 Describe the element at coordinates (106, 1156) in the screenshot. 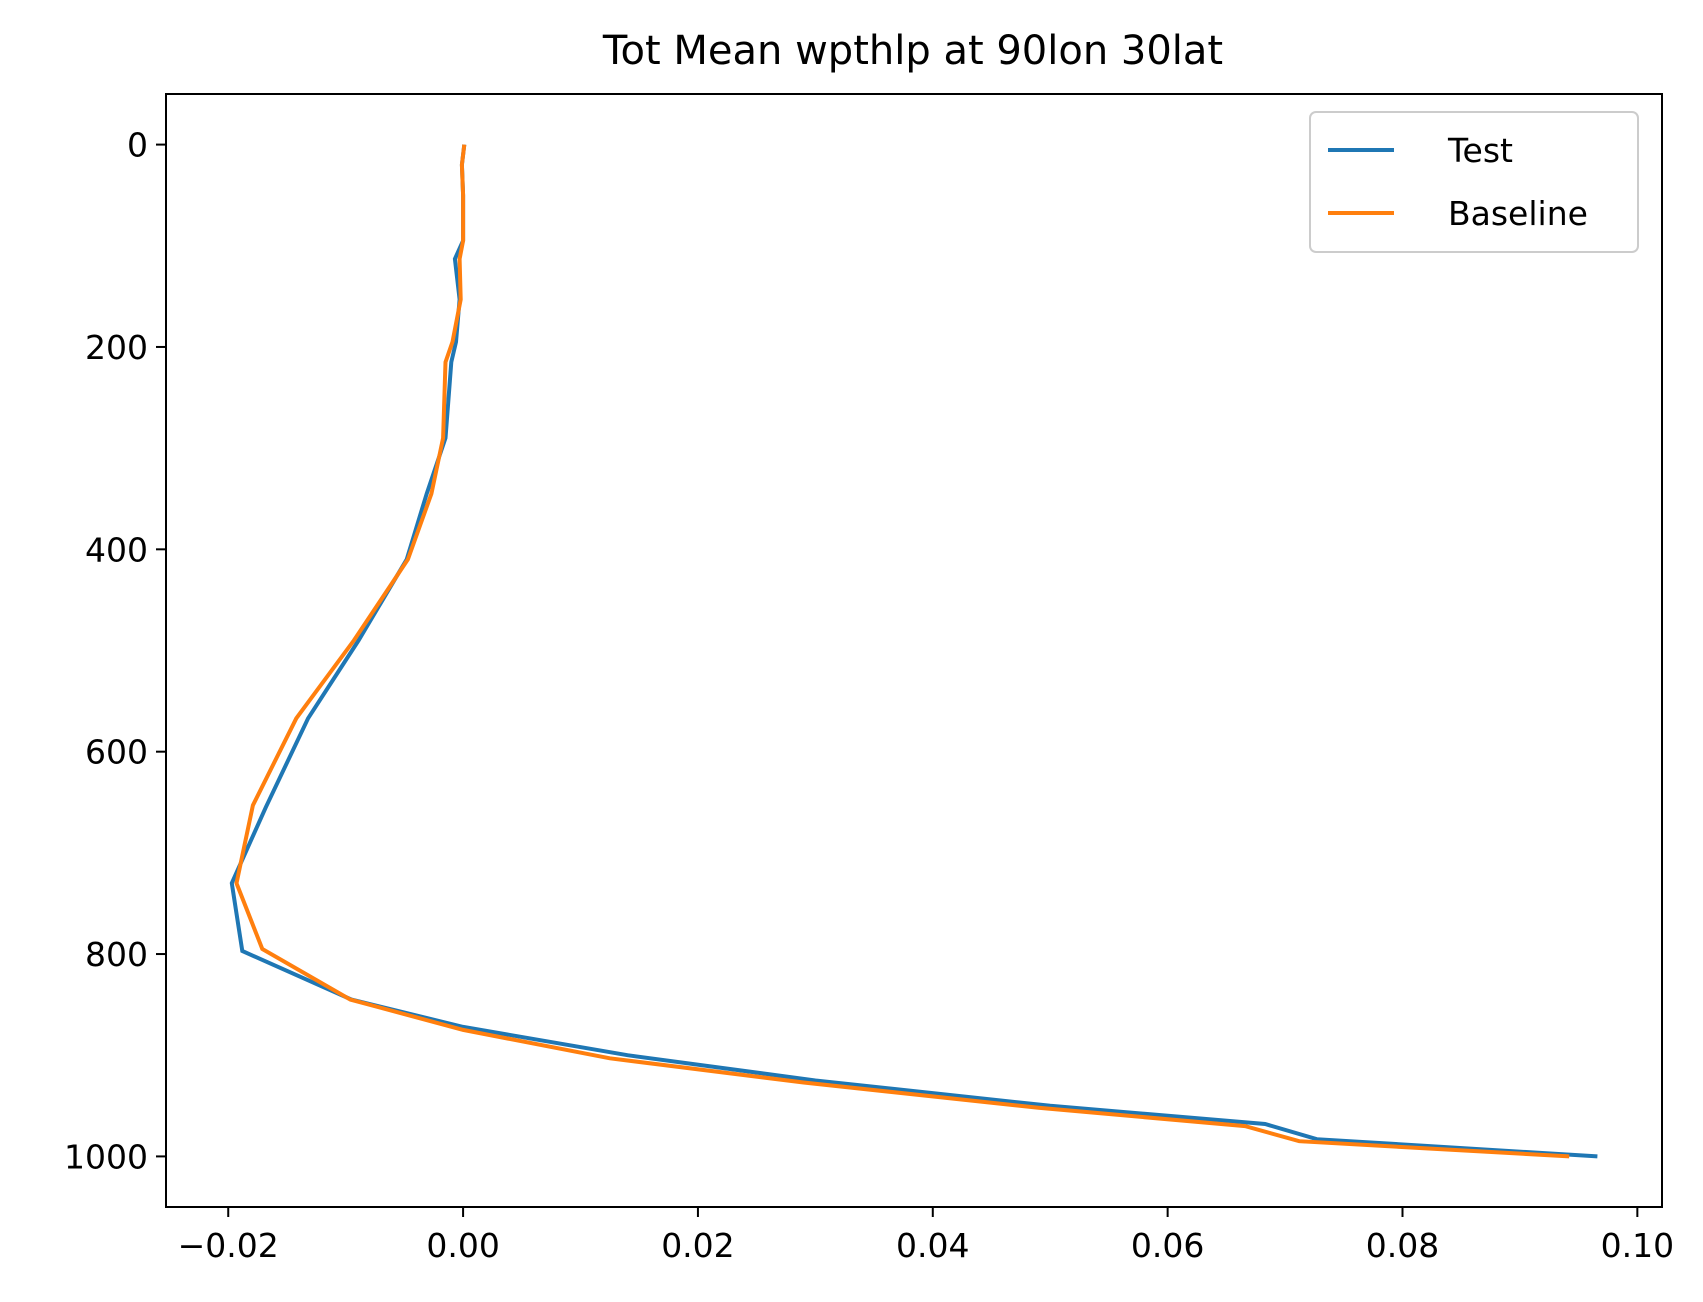

I see `y-tick-label: 1000` at that location.